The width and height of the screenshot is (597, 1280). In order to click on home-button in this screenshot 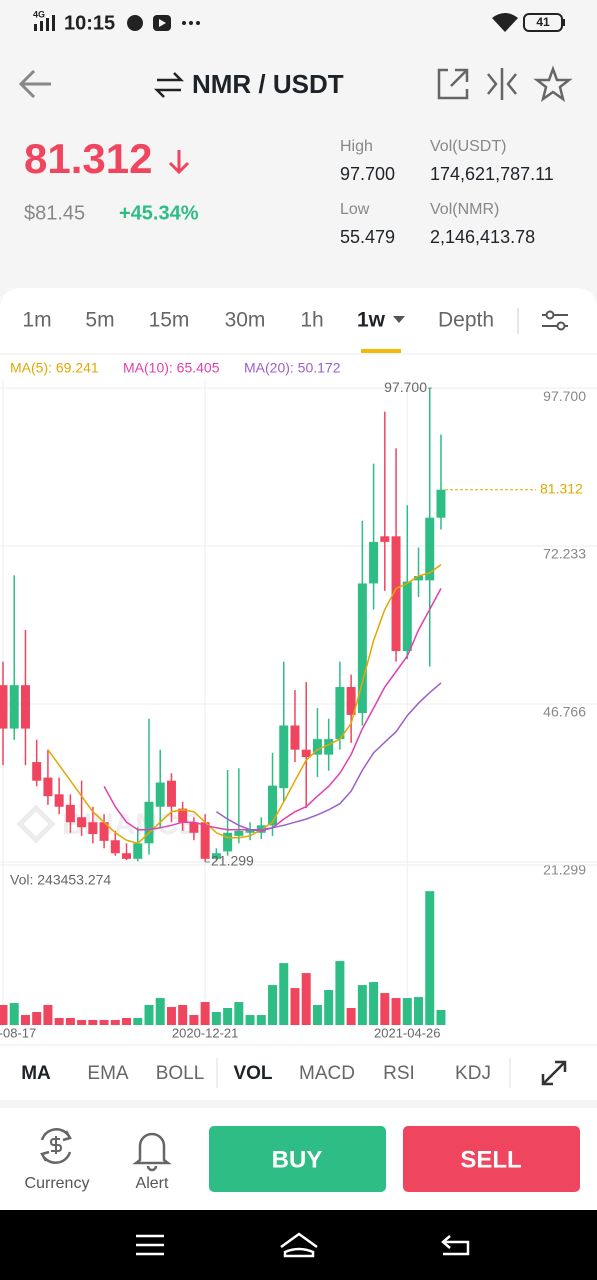, I will do `click(299, 1245)`.